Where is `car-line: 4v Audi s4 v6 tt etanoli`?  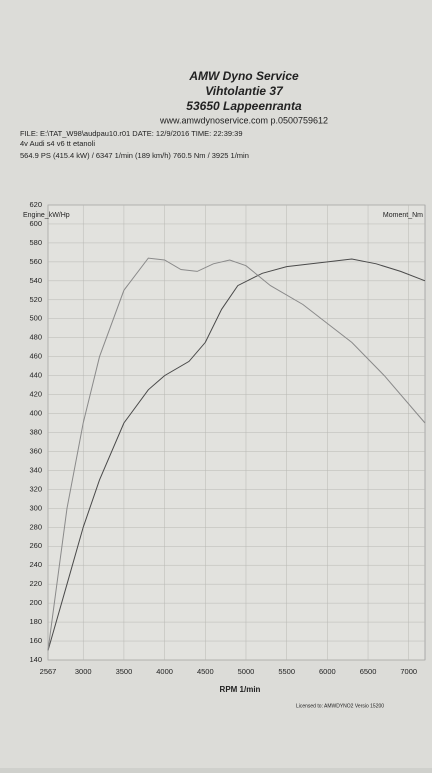 car-line: 4v Audi s4 v6 tt etanoli is located at coordinates (57, 143).